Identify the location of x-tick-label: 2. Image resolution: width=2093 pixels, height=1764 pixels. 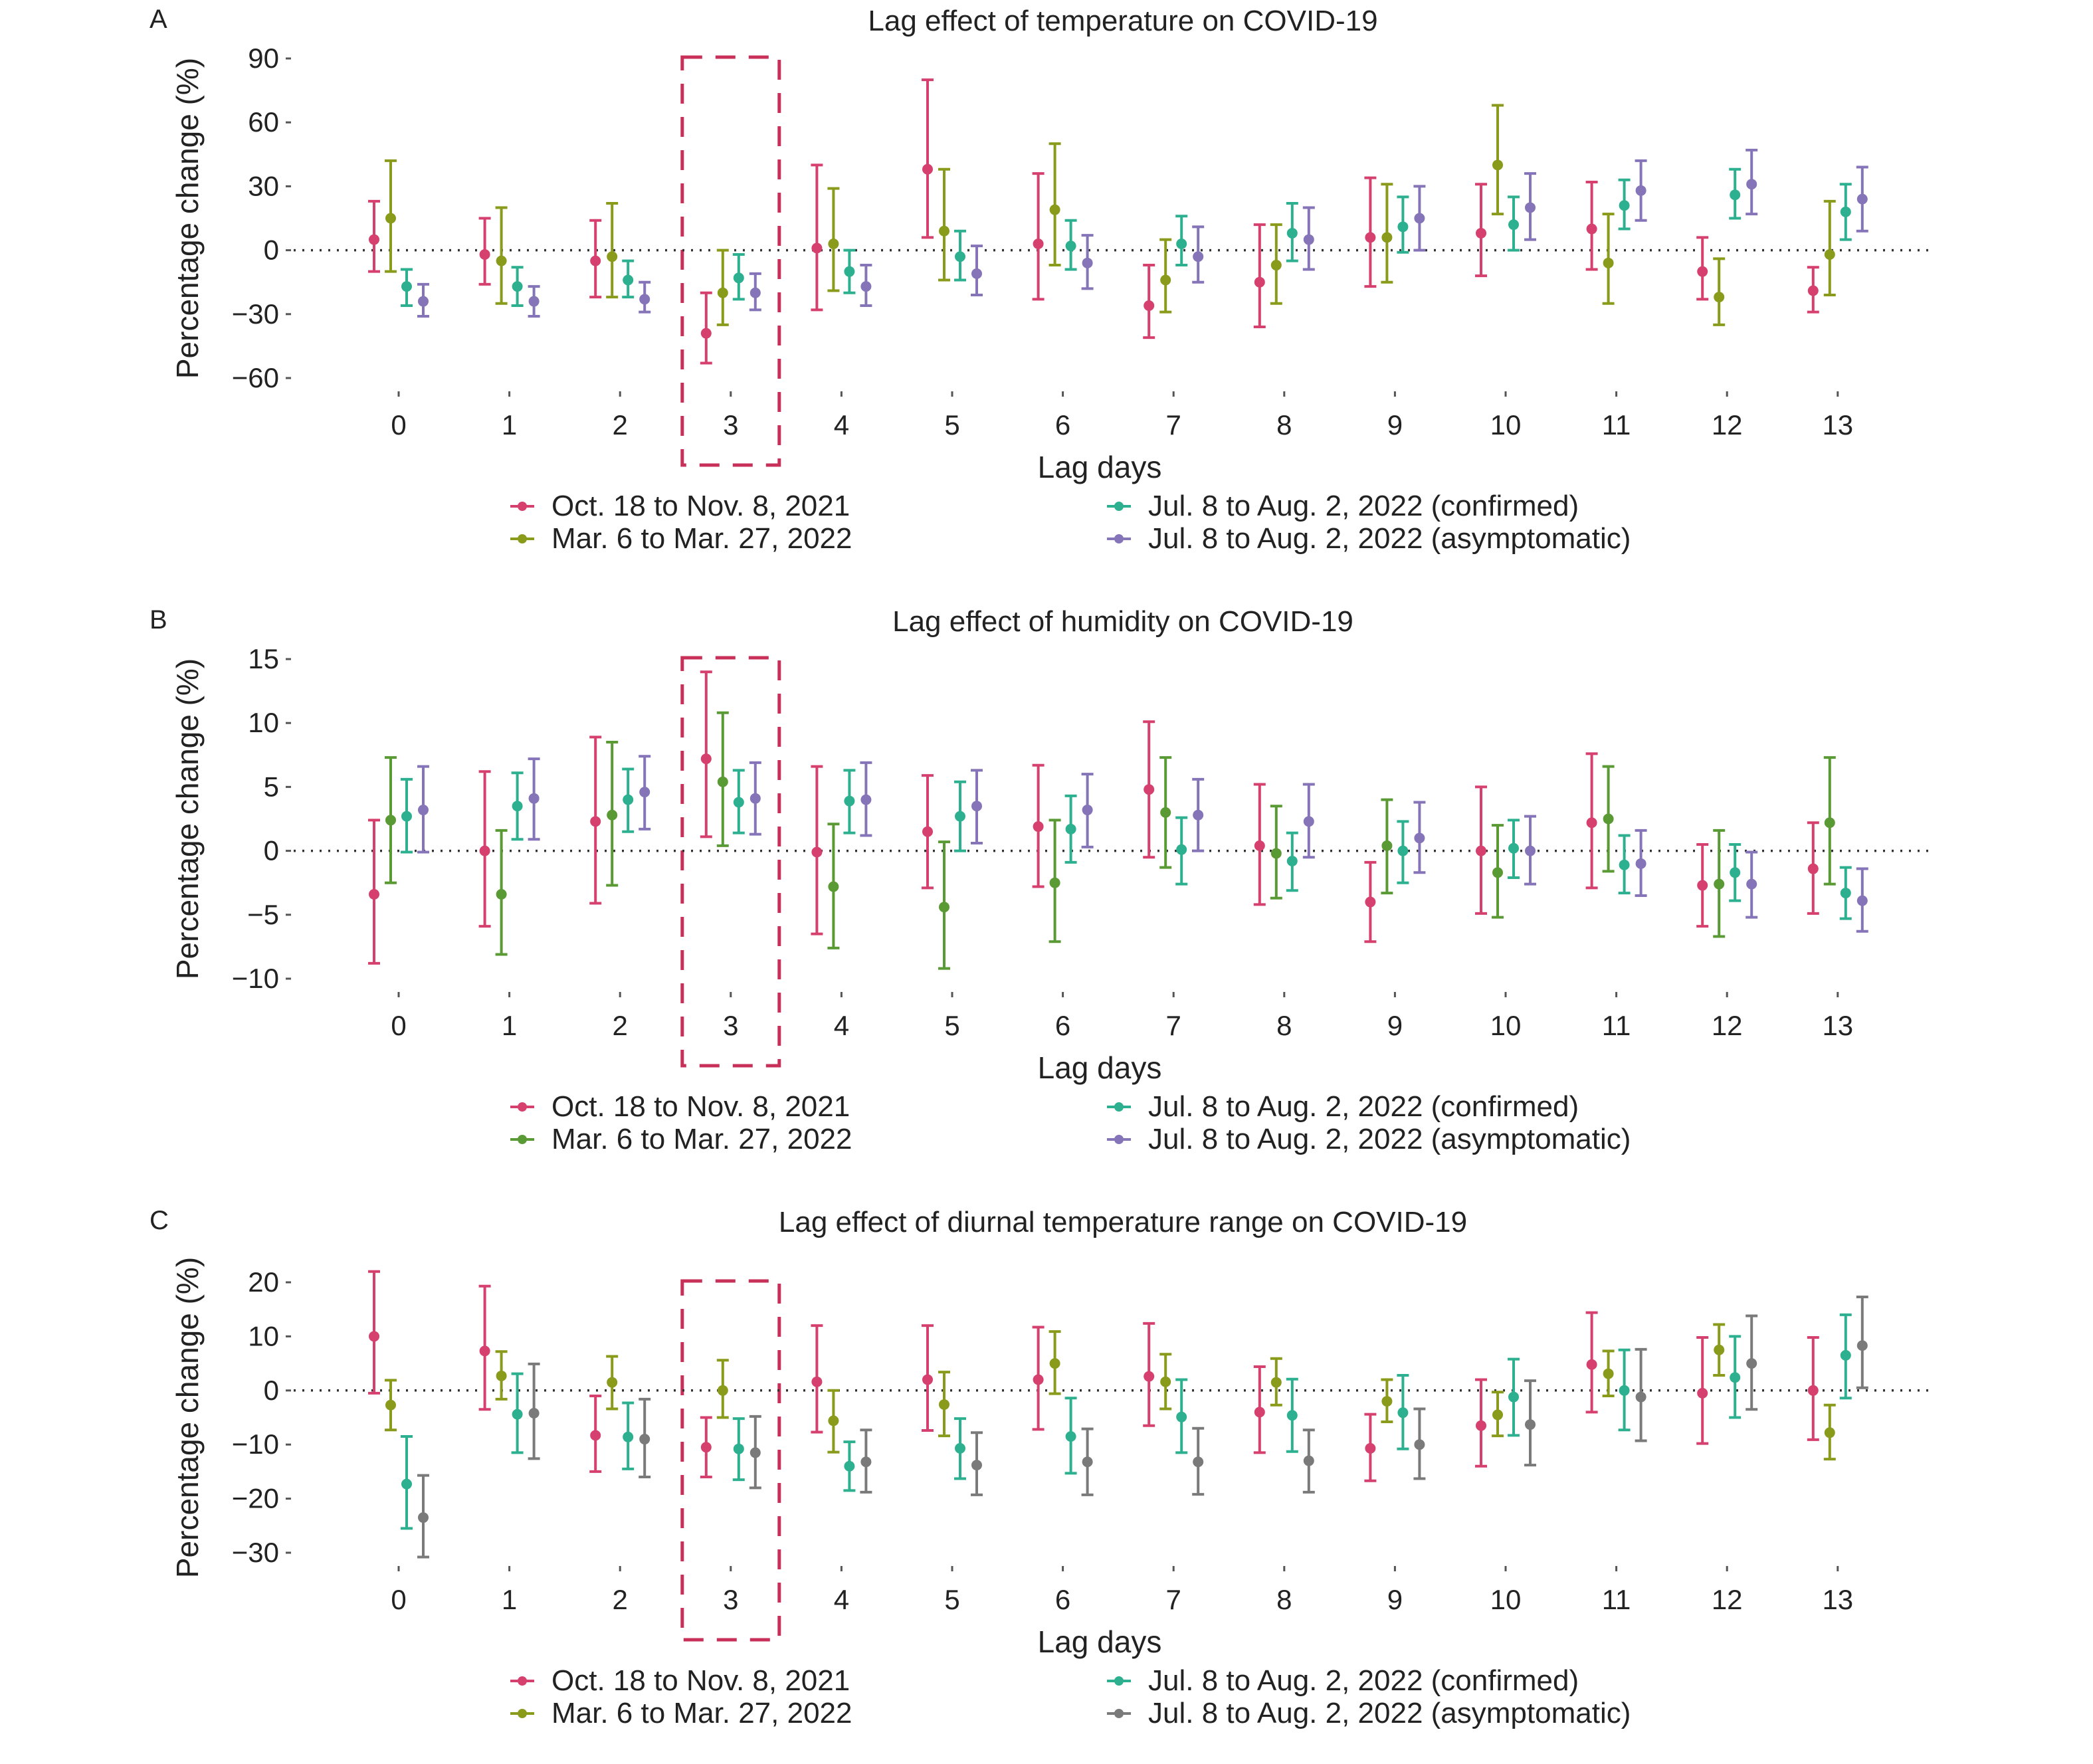
(620, 1599).